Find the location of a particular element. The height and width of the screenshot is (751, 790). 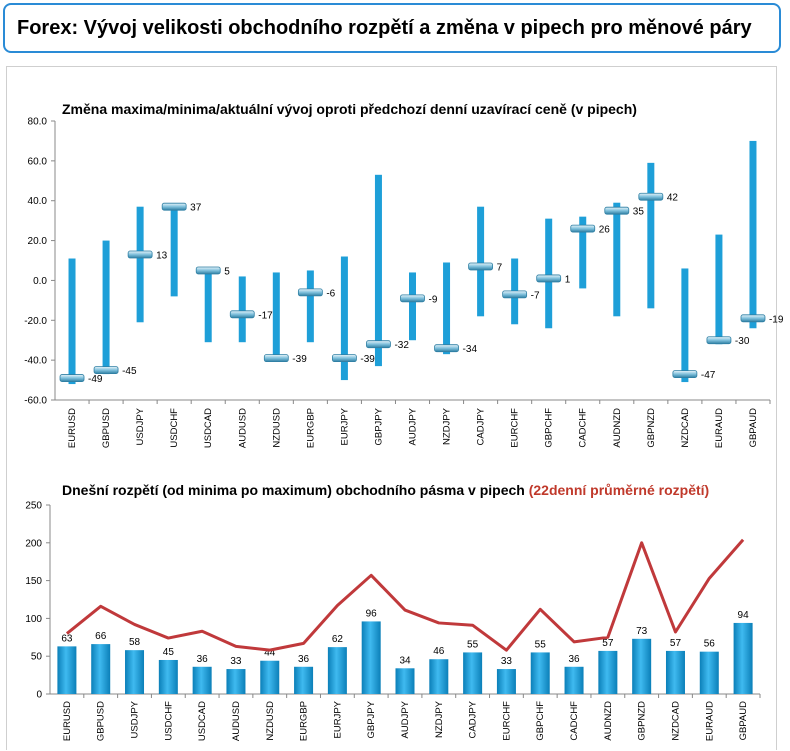

chart1-data-label-eurchf: -7 is located at coordinates (535, 295).